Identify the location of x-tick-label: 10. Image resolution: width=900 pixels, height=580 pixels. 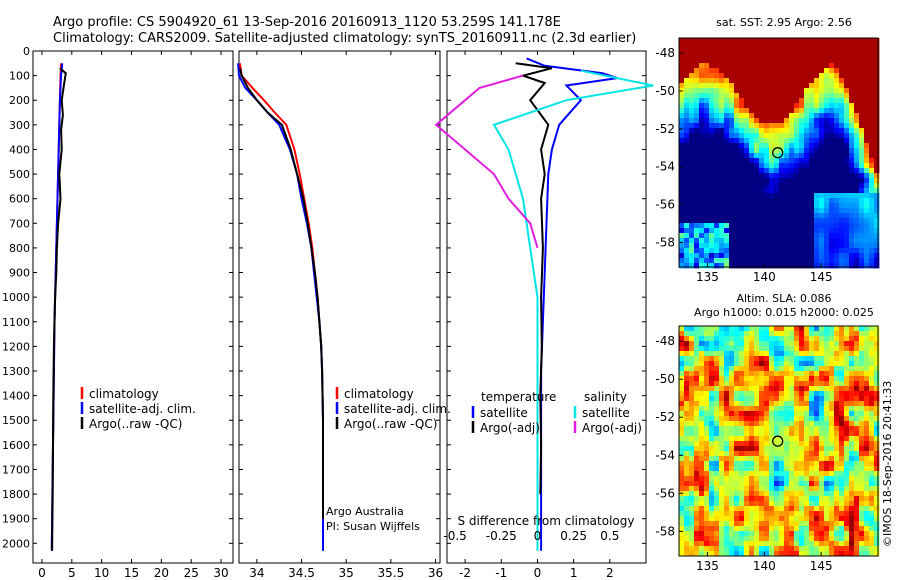
(101, 573).